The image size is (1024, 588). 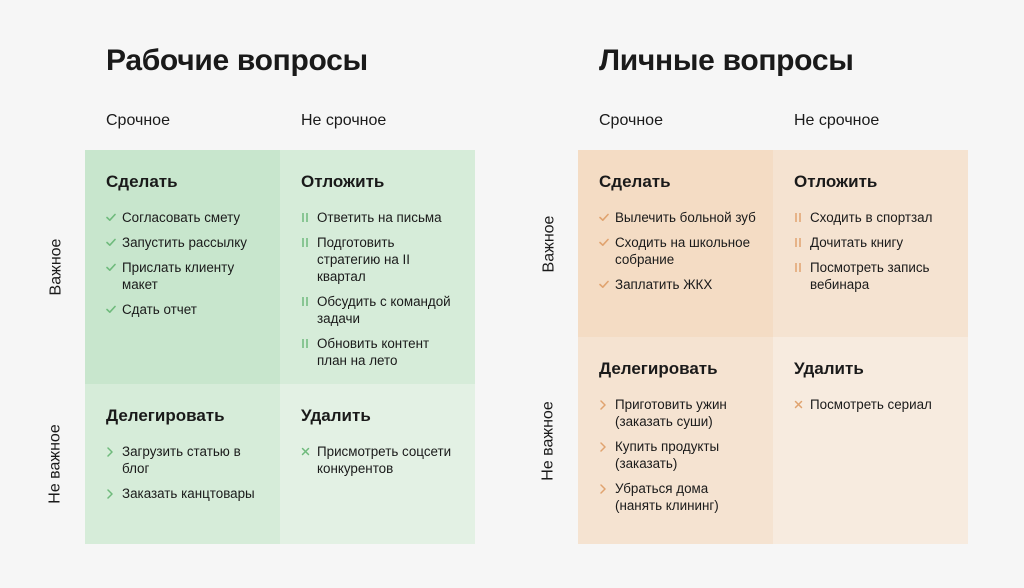 I want to click on task-label: Посмотреть сериал, so click(x=871, y=404).